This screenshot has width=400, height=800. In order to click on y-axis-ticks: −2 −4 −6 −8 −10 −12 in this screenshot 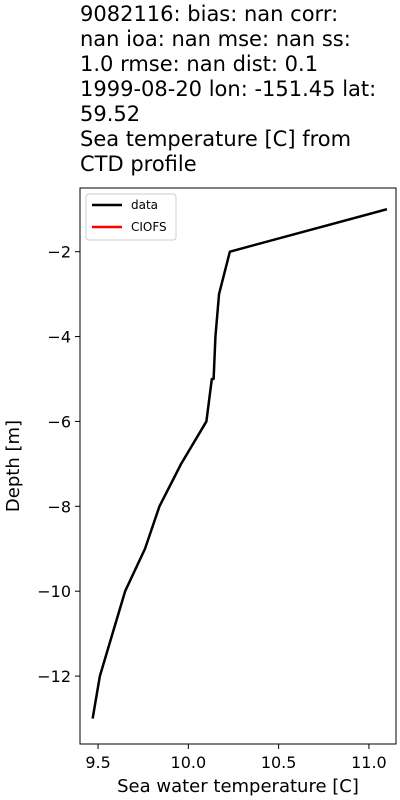, I will do `click(58, 464)`.